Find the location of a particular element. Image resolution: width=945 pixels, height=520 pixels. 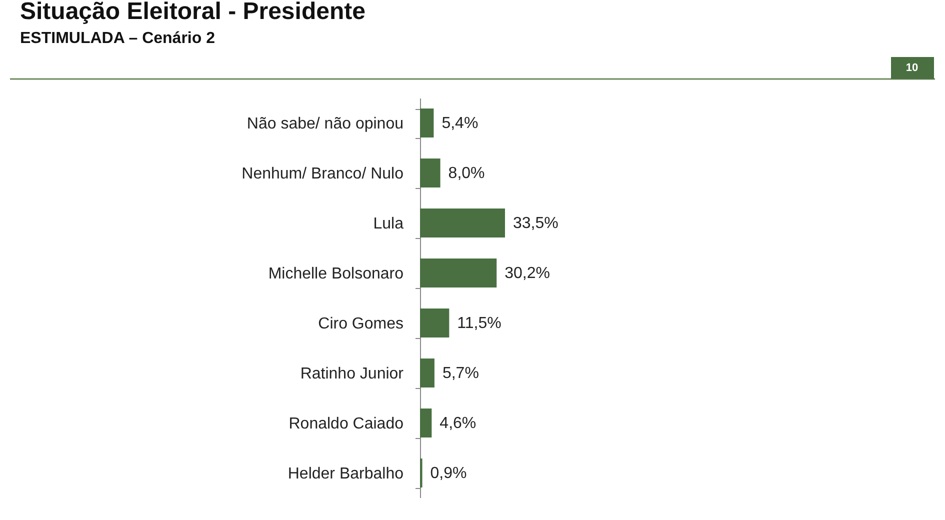

y-tick-label: Ciro Gomes is located at coordinates (361, 324).